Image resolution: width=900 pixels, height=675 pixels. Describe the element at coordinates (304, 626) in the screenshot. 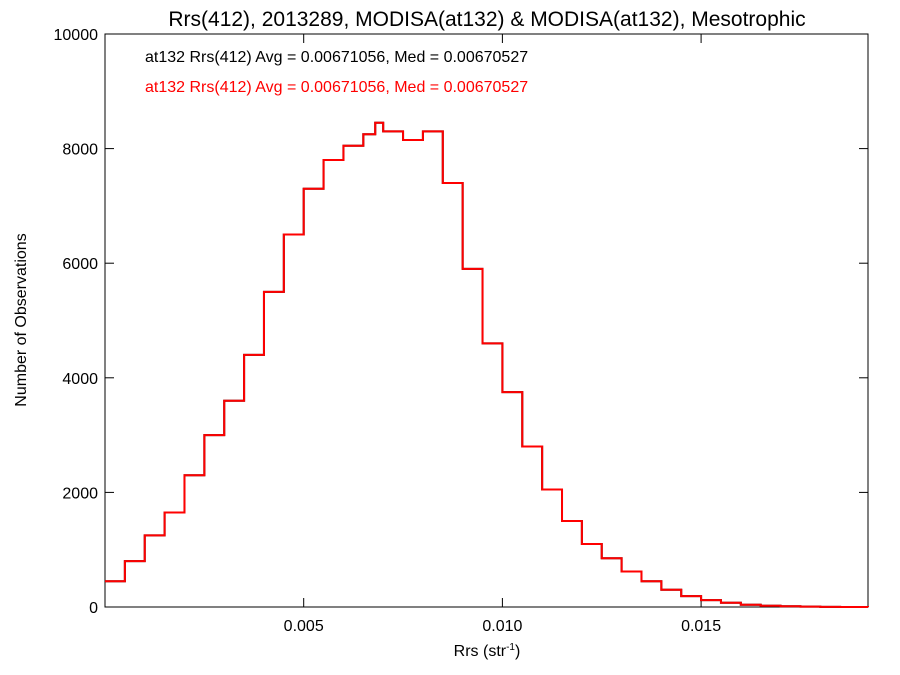

I see `x-tick-label: 0.005` at that location.